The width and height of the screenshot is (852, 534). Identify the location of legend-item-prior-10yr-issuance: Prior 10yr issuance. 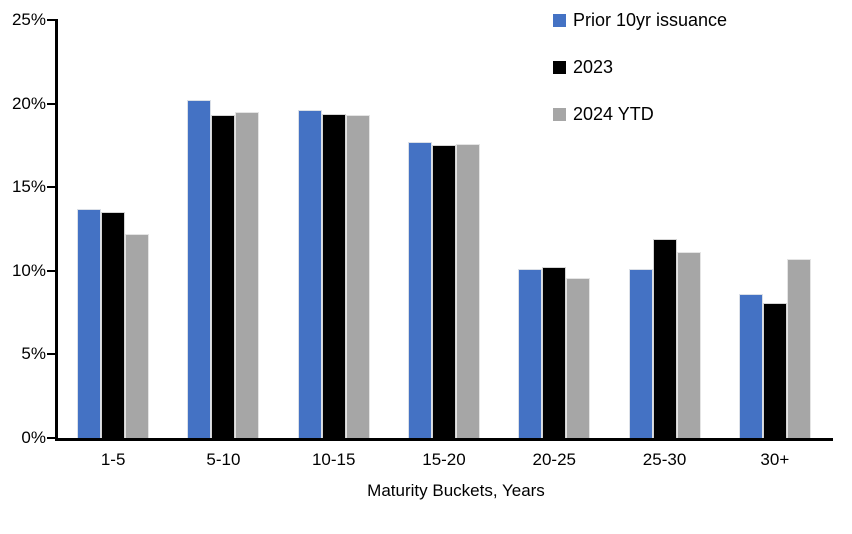
(640, 20).